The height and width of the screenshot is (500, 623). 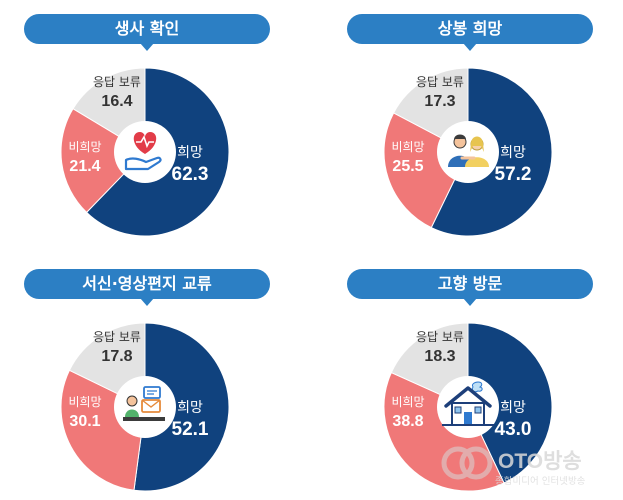 I want to click on watermark-subtitle: 종합미디어 인터넷방송, so click(x=540, y=481).